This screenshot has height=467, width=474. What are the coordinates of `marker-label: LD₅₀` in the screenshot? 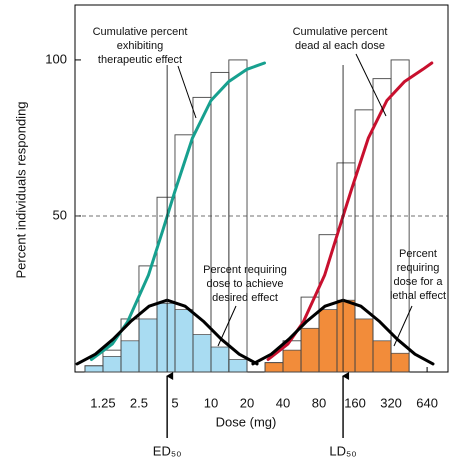 It's located at (342, 450).